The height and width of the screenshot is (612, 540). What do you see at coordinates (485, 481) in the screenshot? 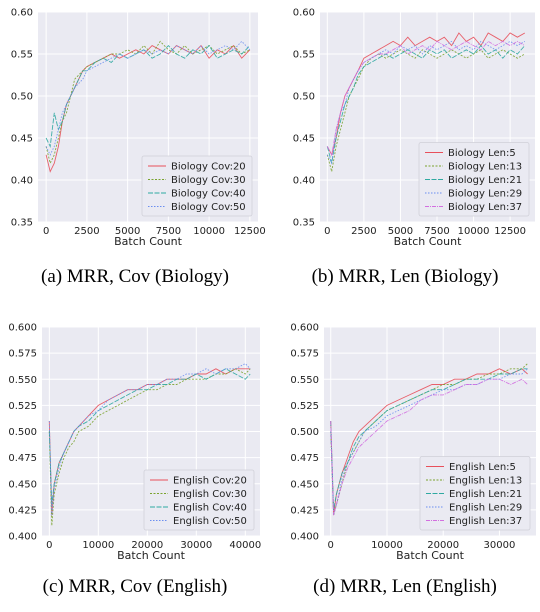
I see `legend-label: English Len:13` at bounding box center [485, 481].